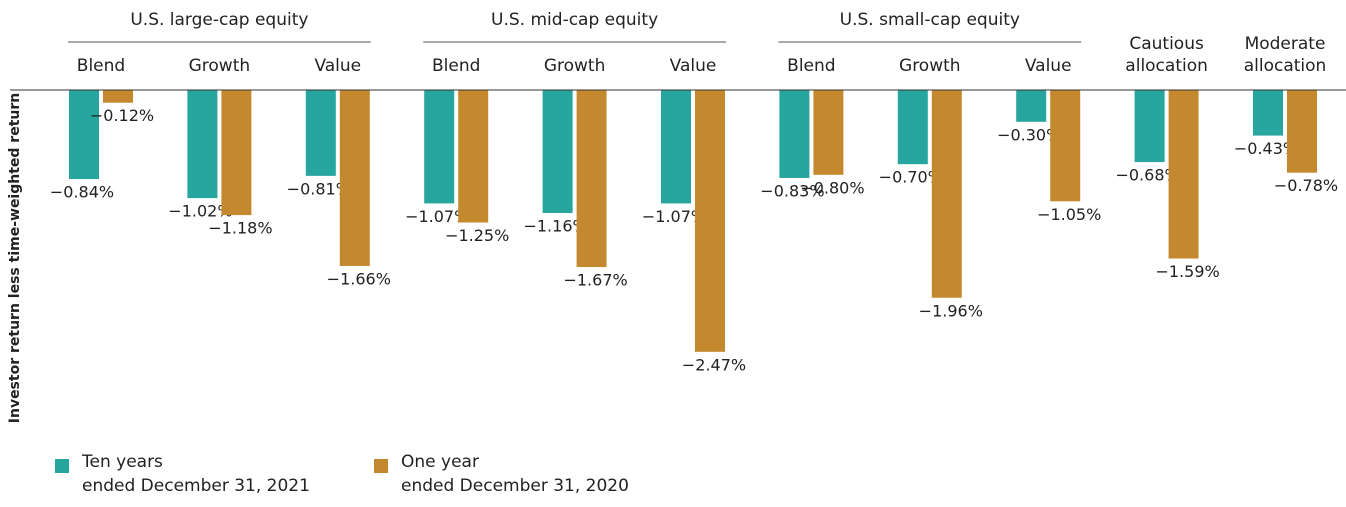 Image resolution: width=1346 pixels, height=507 pixels. I want to click on data-label: −0.81%, so click(319, 188).